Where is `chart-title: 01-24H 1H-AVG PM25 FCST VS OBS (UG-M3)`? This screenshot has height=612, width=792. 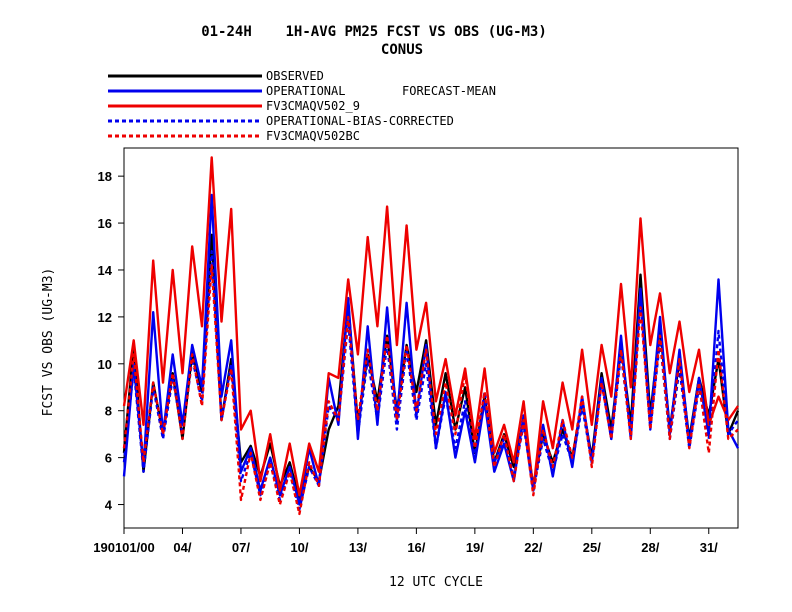 chart-title: 01-24H 1H-AVG PM25 FCST VS OBS (UG-M3) is located at coordinates (374, 32).